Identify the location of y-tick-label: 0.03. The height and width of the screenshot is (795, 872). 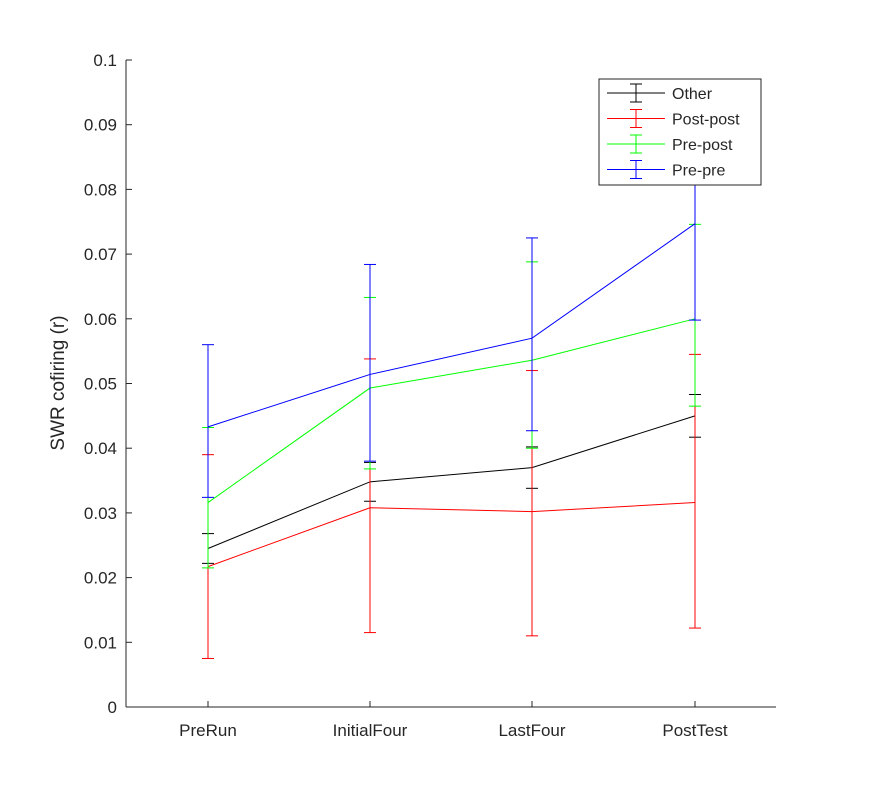
(100, 513).